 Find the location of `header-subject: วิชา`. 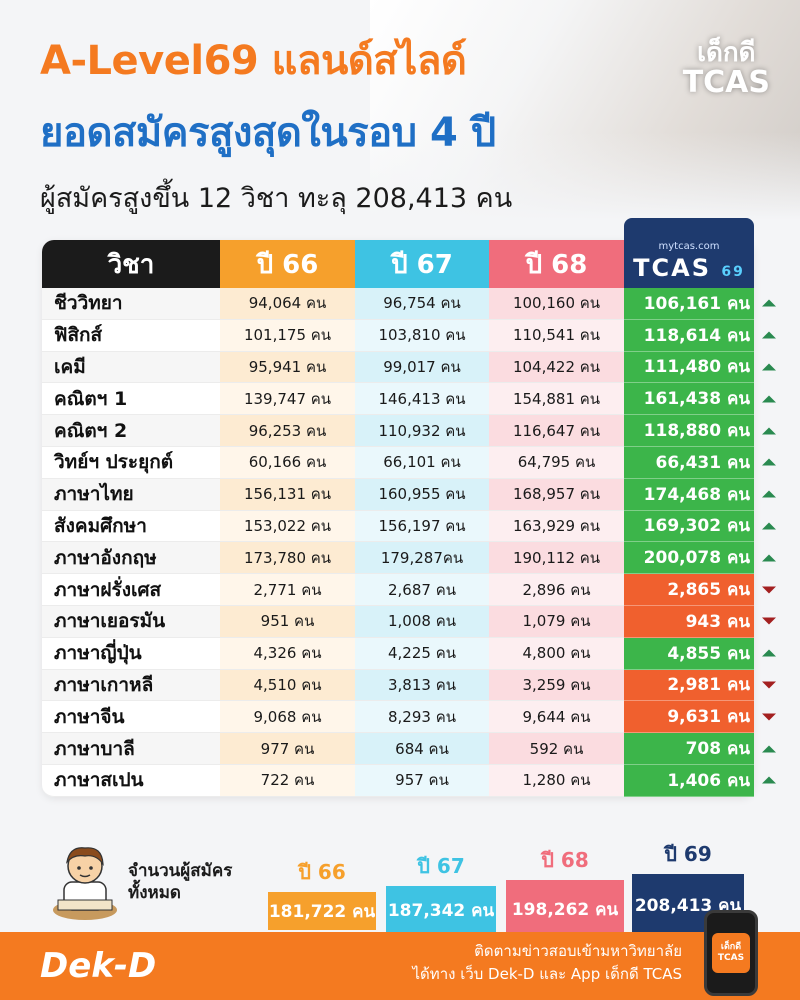

header-subject: วิชา is located at coordinates (131, 264).